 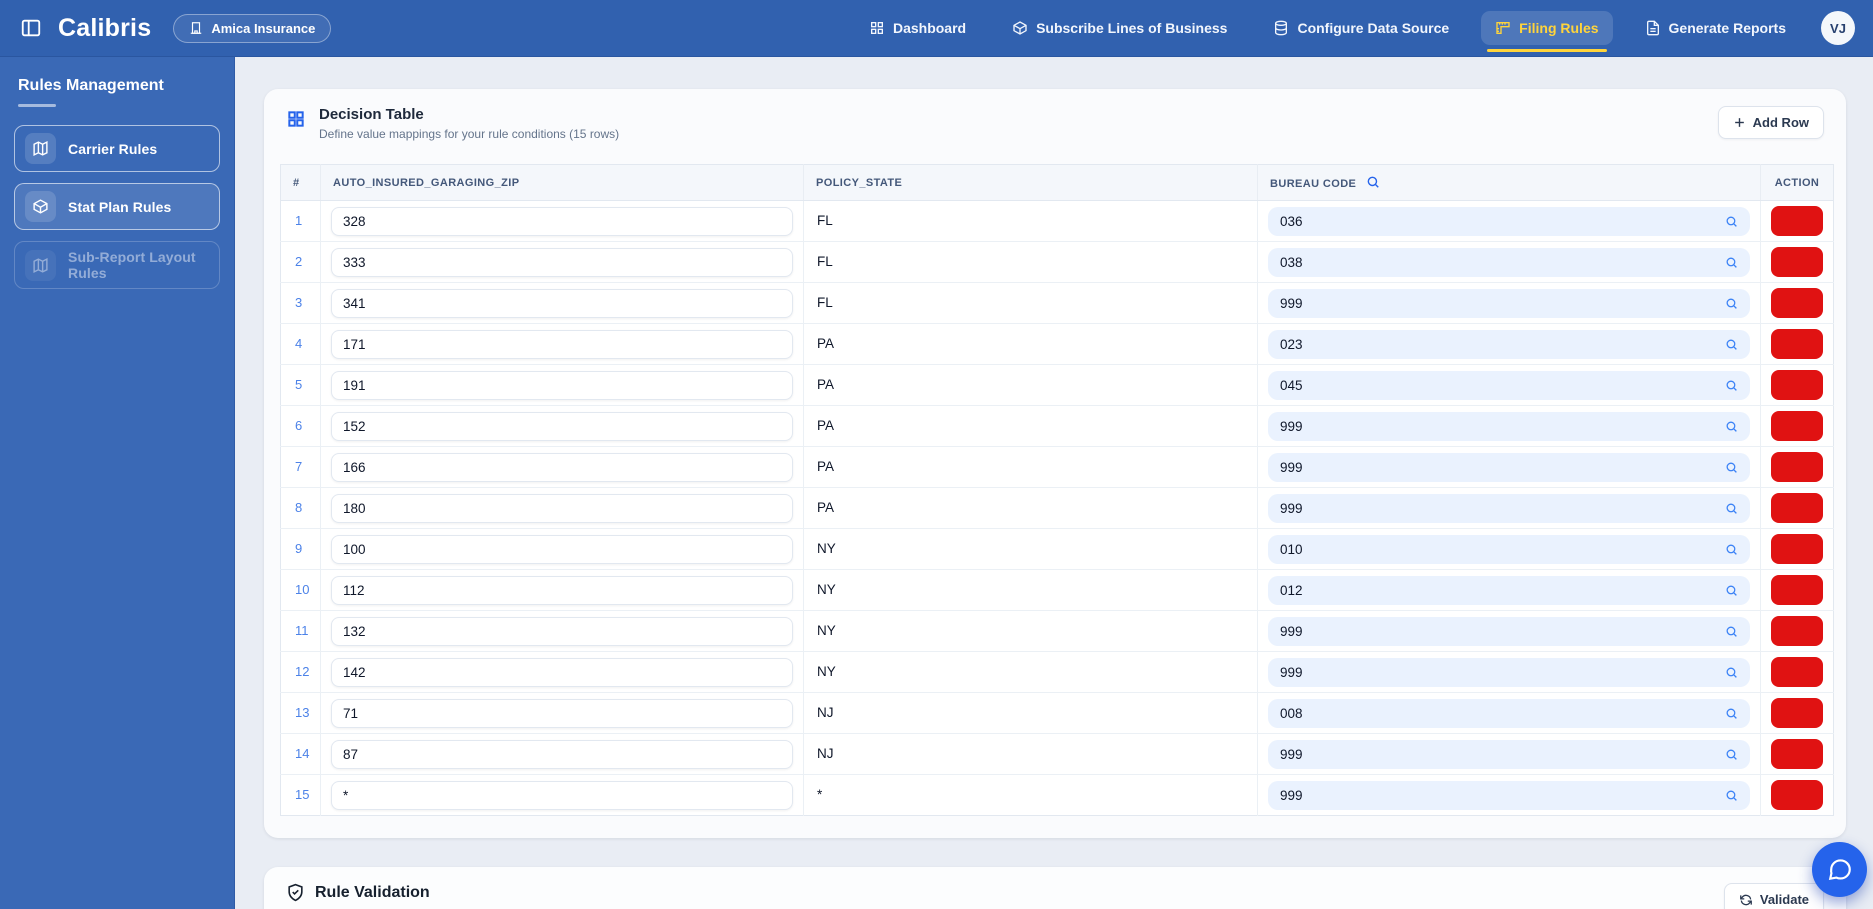 What do you see at coordinates (562, 631) in the screenshot?
I see `zip-input: 132` at bounding box center [562, 631].